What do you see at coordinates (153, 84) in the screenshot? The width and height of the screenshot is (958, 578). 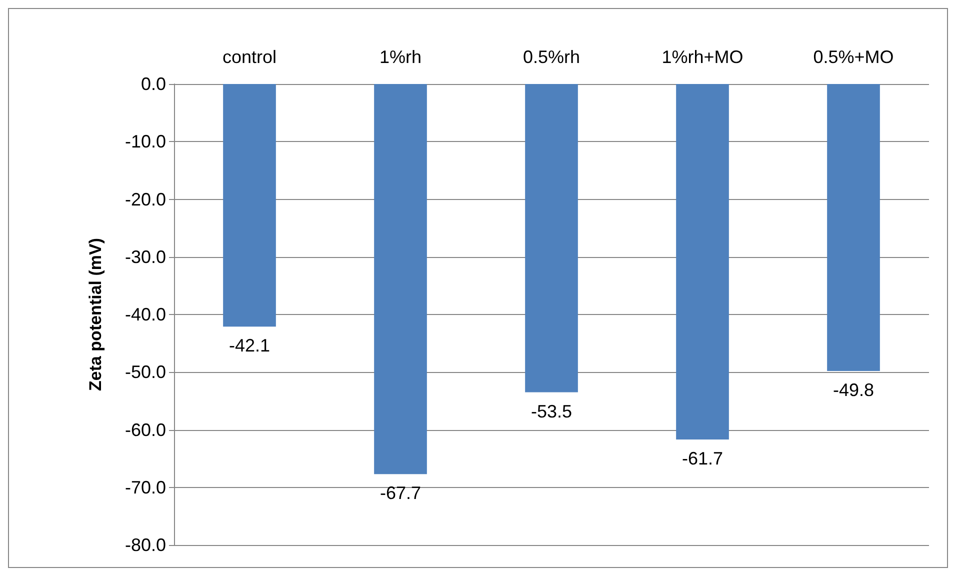 I see `y-tick-label: 0.0` at bounding box center [153, 84].